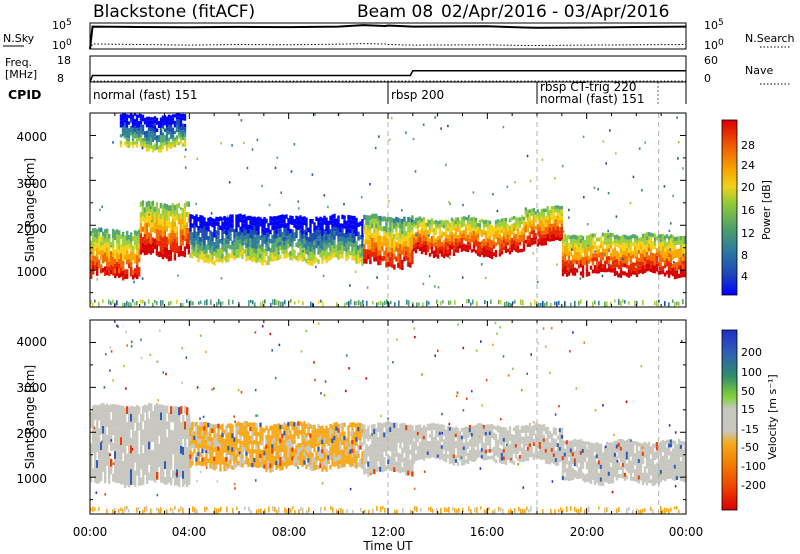 Image resolution: width=800 pixels, height=554 pixels. I want to click on power-ground-cell, so click(261, 304).